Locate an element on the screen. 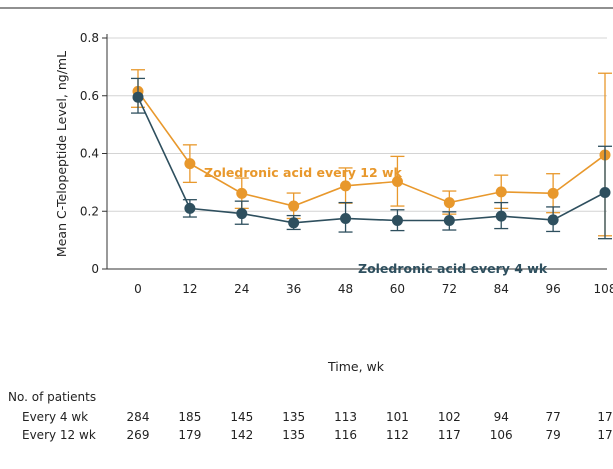 The image size is (613, 469). patients-count: 269 is located at coordinates (138, 435).